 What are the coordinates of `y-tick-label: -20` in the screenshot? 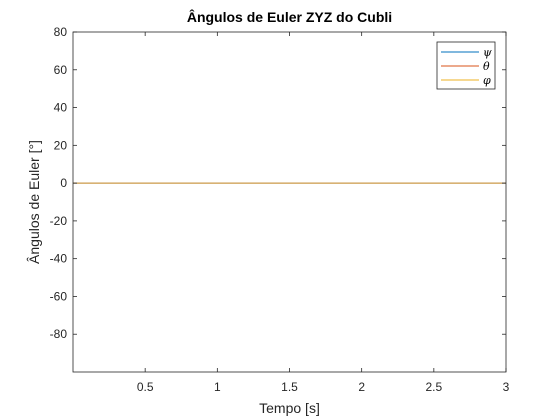 It's located at (59, 221).